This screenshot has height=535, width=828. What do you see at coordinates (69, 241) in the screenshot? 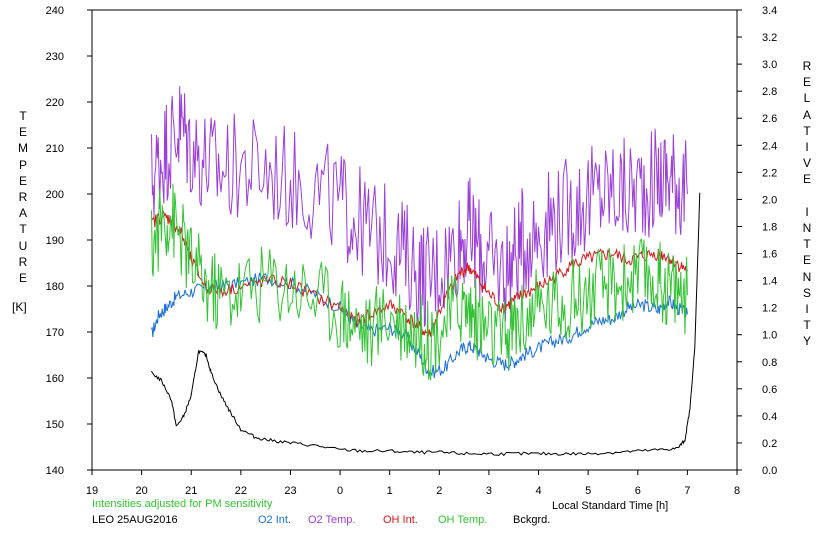
I see `left-axis-ticks: 140 150 160 170 180 190 200 210 220 230 240` at bounding box center [69, 241].